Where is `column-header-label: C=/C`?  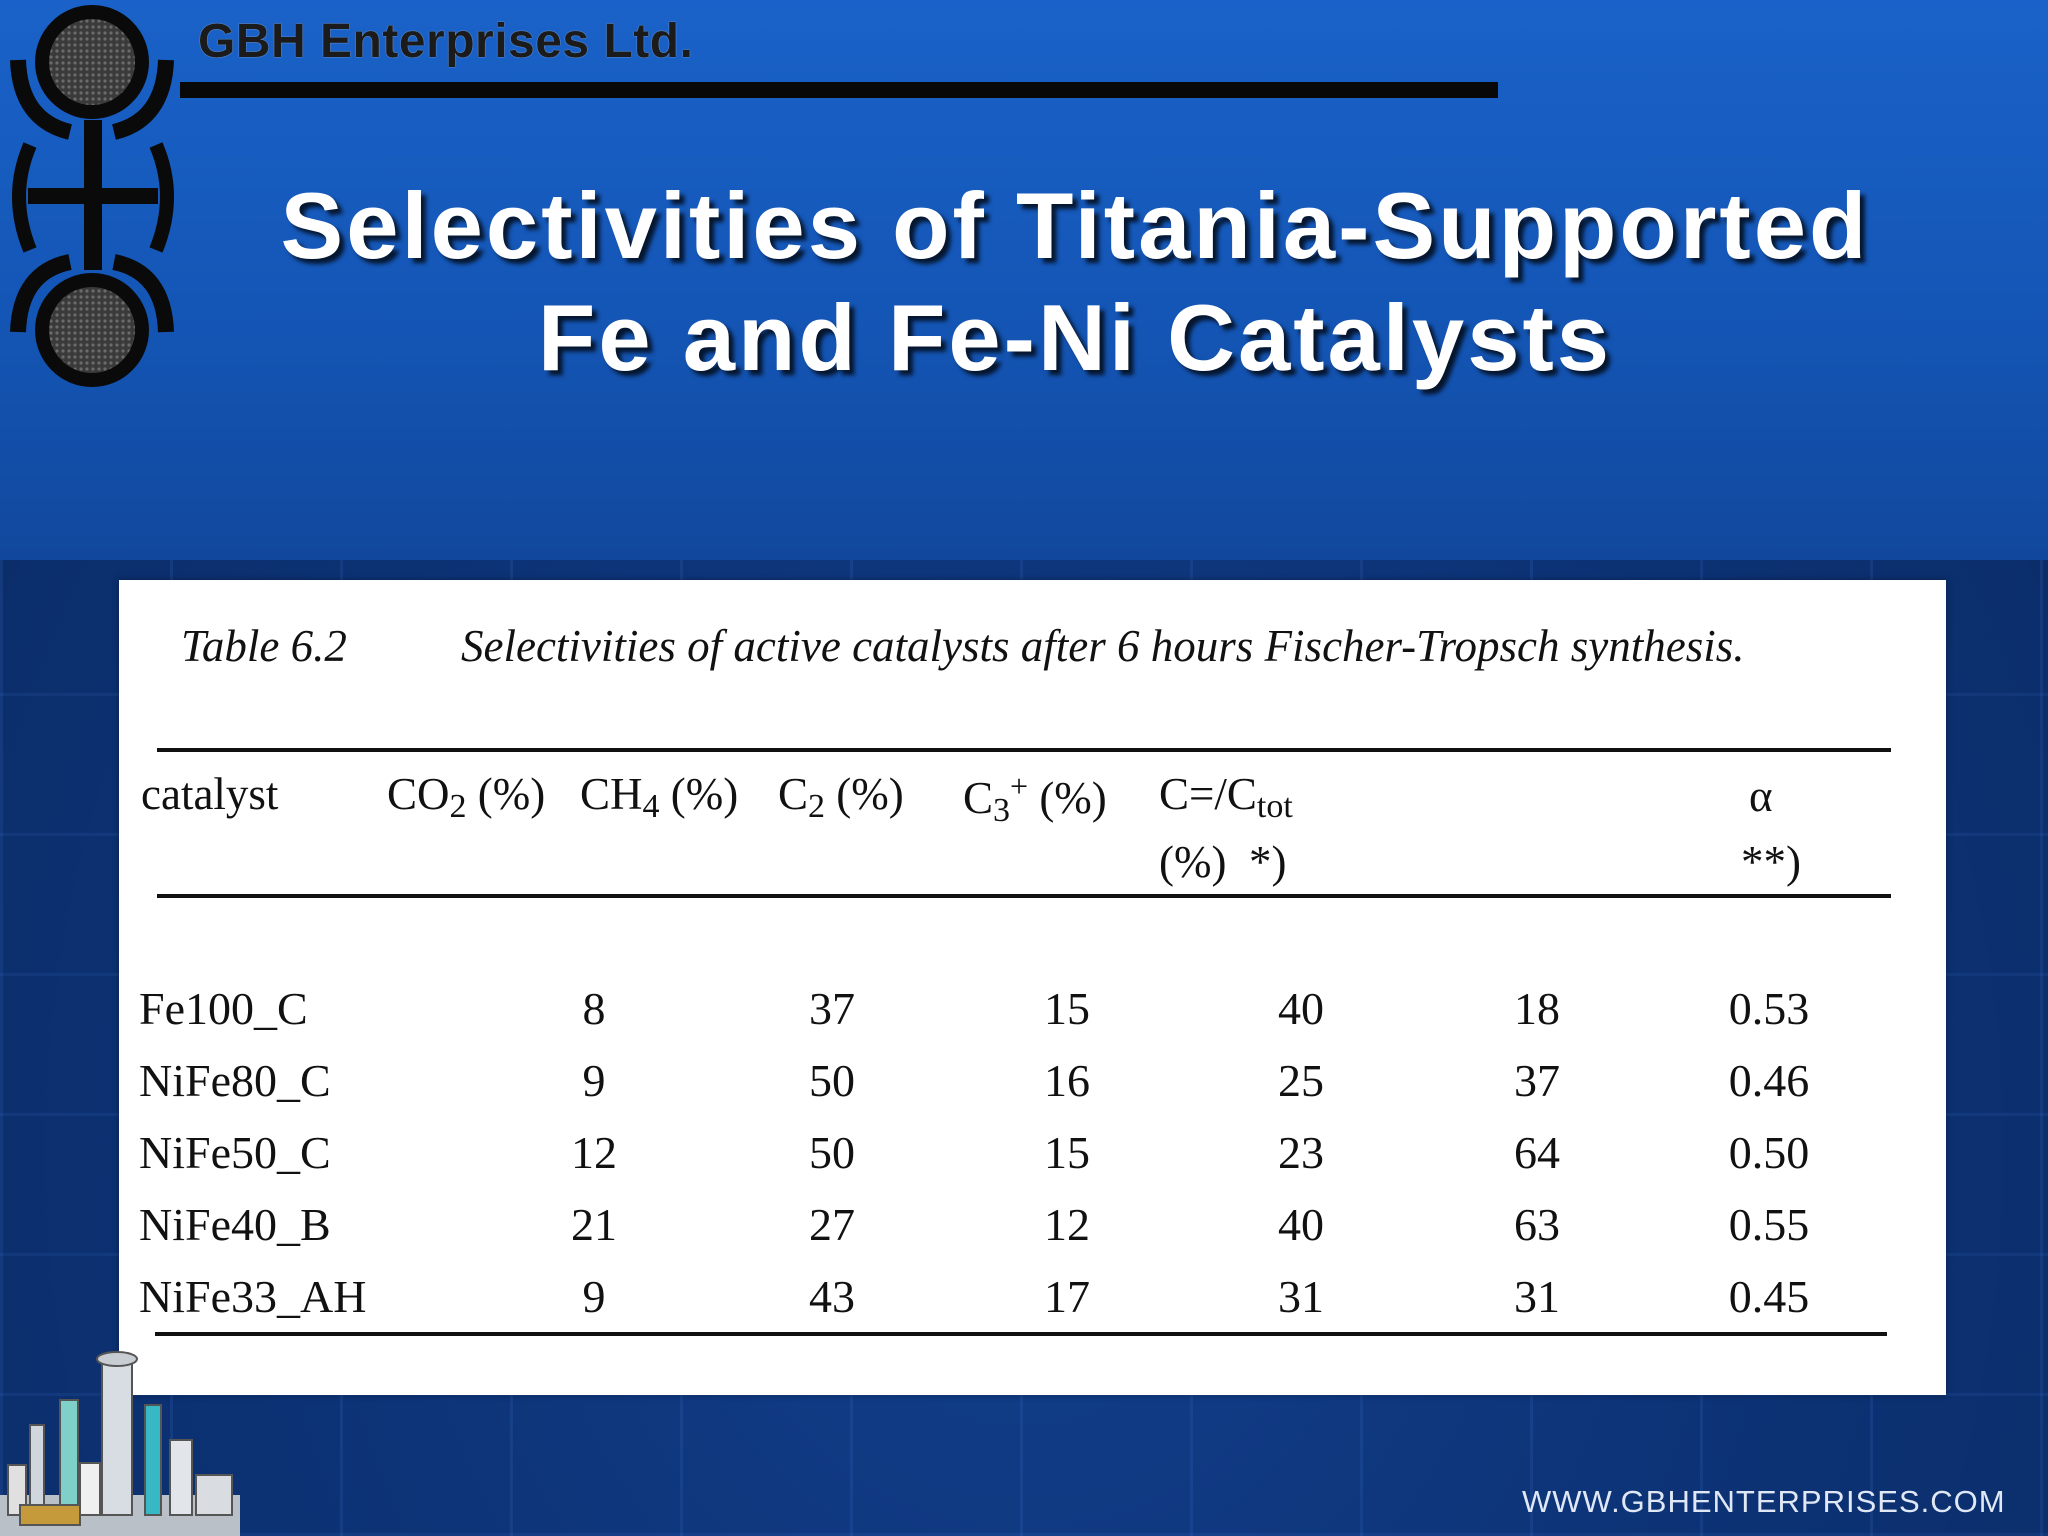 column-header-label: C=/C is located at coordinates (1208, 794).